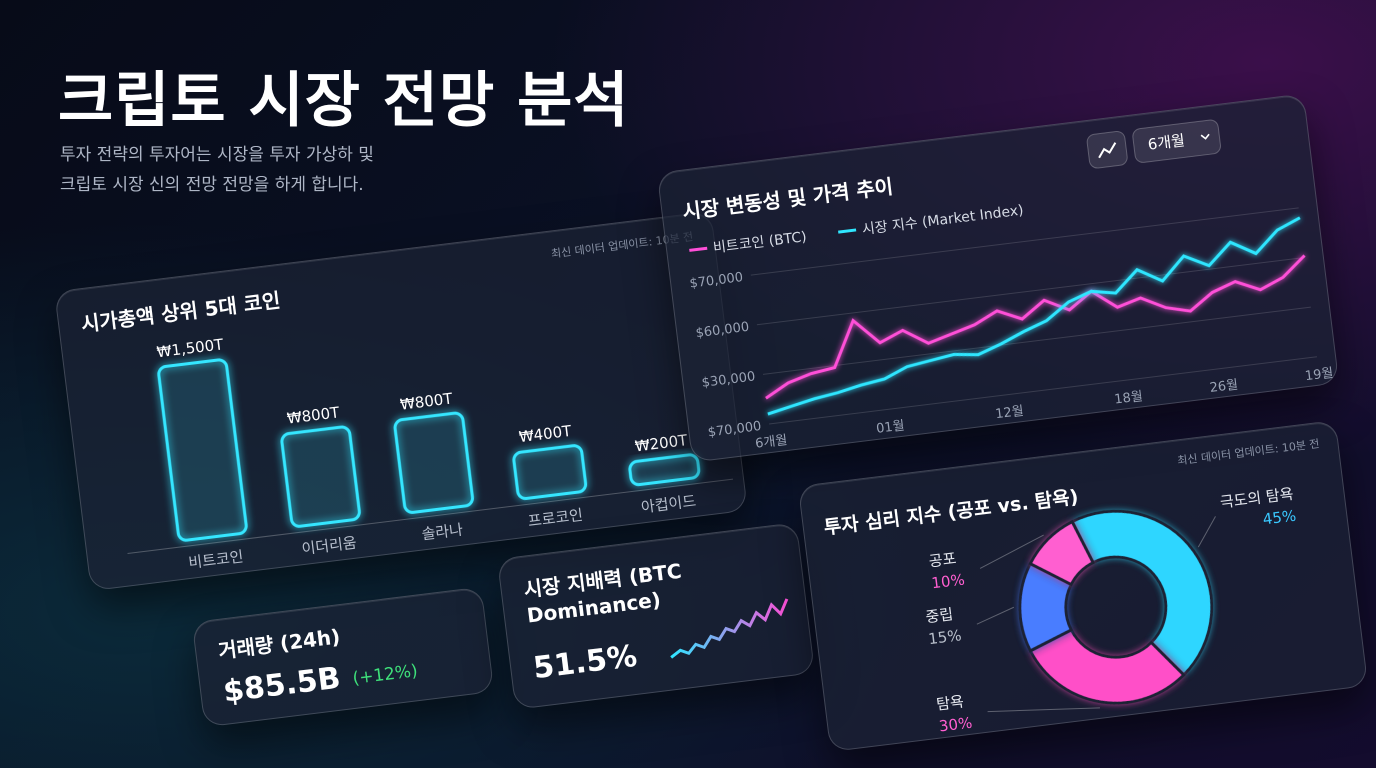  Describe the element at coordinates (1319, 375) in the screenshot. I see `x-tick-label: 19월` at that location.